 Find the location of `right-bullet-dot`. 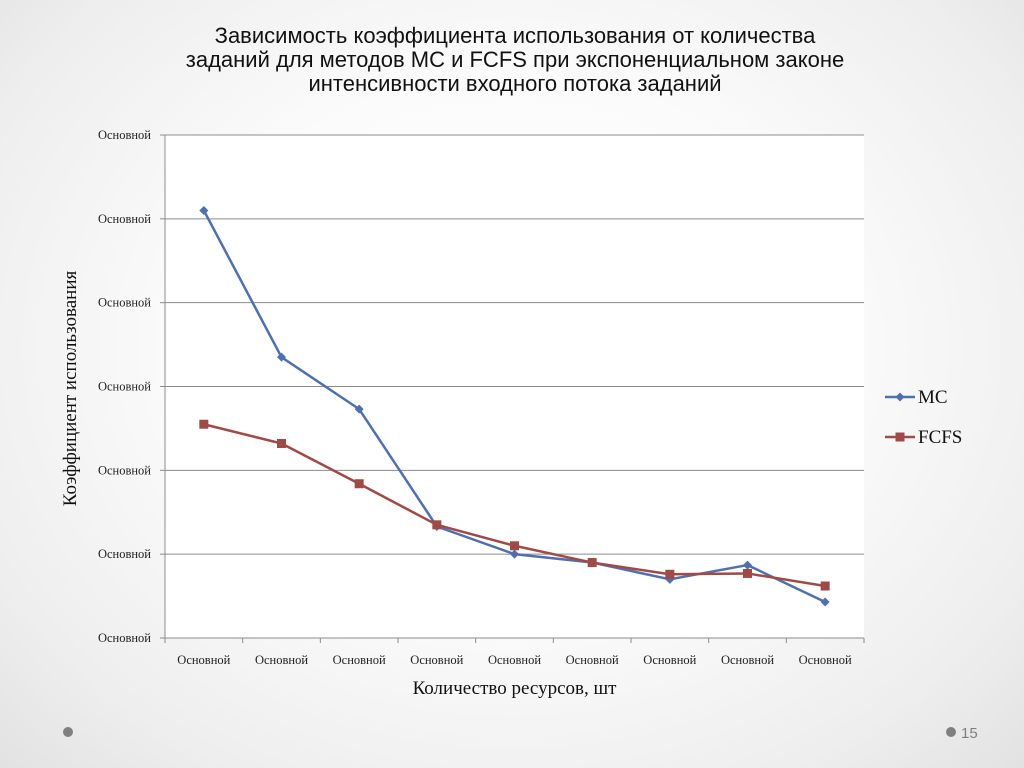

right-bullet-dot is located at coordinates (951, 732).